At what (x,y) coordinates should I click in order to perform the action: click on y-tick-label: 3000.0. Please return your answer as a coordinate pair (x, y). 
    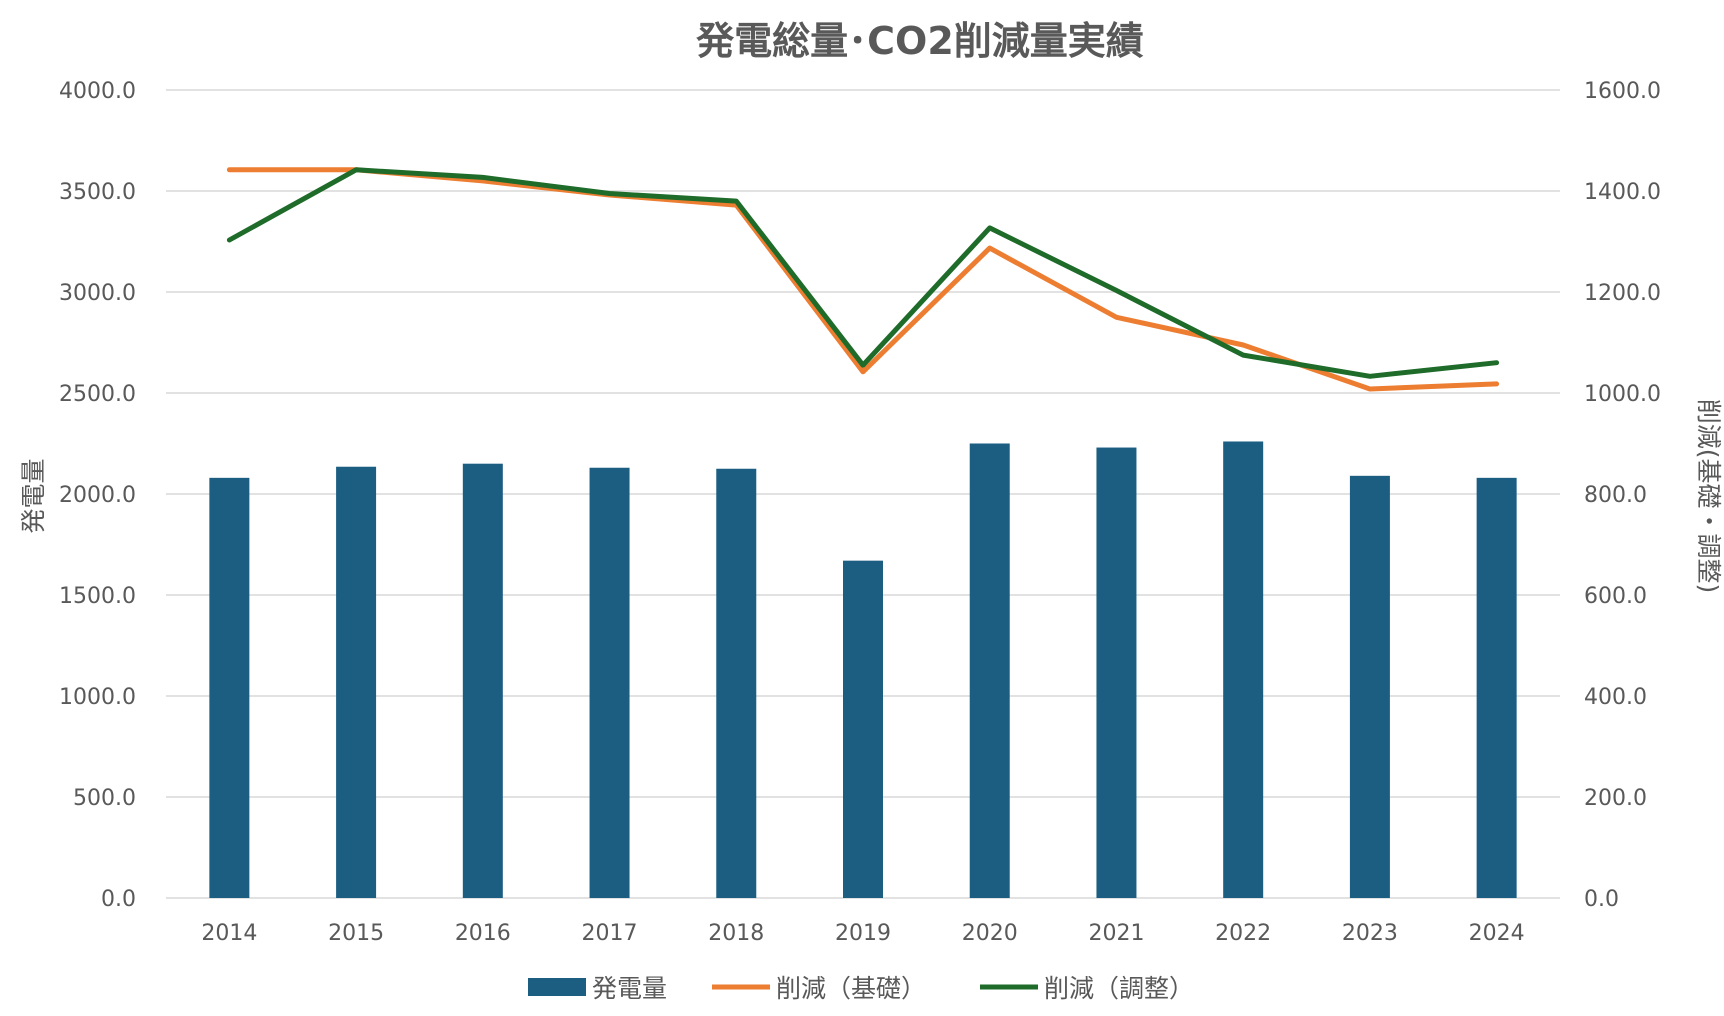
    Looking at the image, I should click on (97, 293).